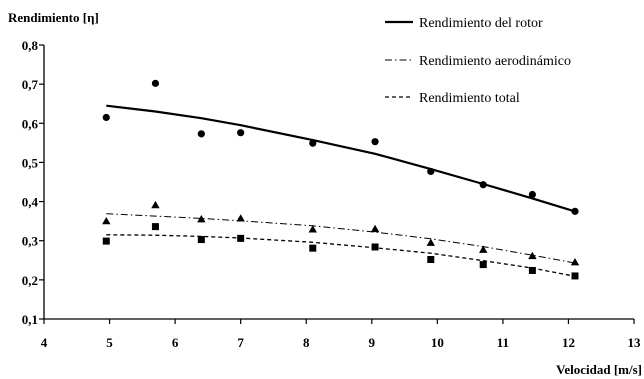 This screenshot has height=379, width=644. I want to click on x-axis-title: Velocidad [m/s], so click(599, 369).